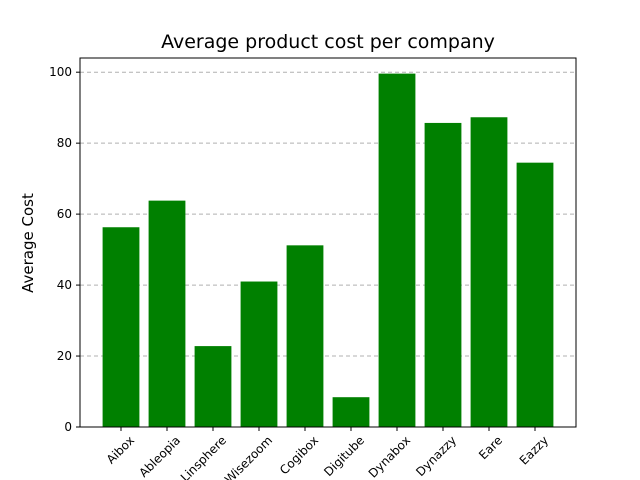 The image size is (640, 480). Describe the element at coordinates (64, 143) in the screenshot. I see `y-tick-label: 80` at that location.